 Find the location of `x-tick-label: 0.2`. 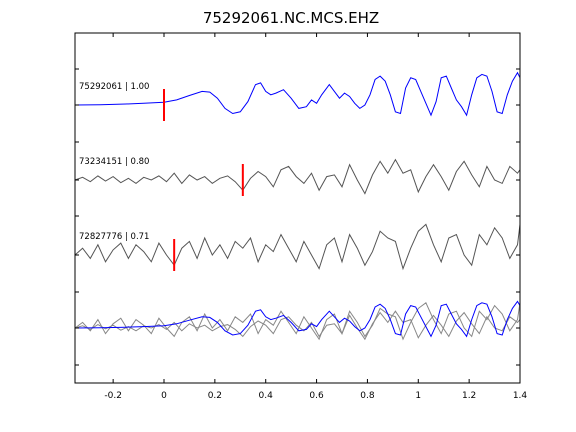

x-tick-label: 0.2 is located at coordinates (215, 396).